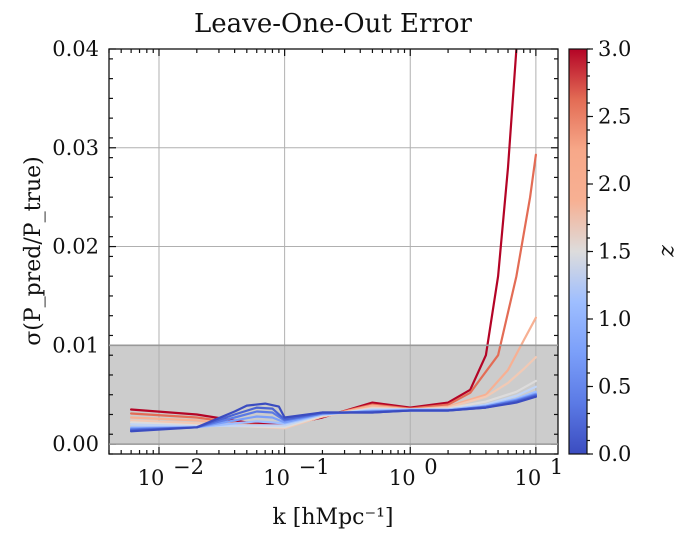  Describe the element at coordinates (75, 444) in the screenshot. I see `y-tick-label-0: 0.00` at that location.